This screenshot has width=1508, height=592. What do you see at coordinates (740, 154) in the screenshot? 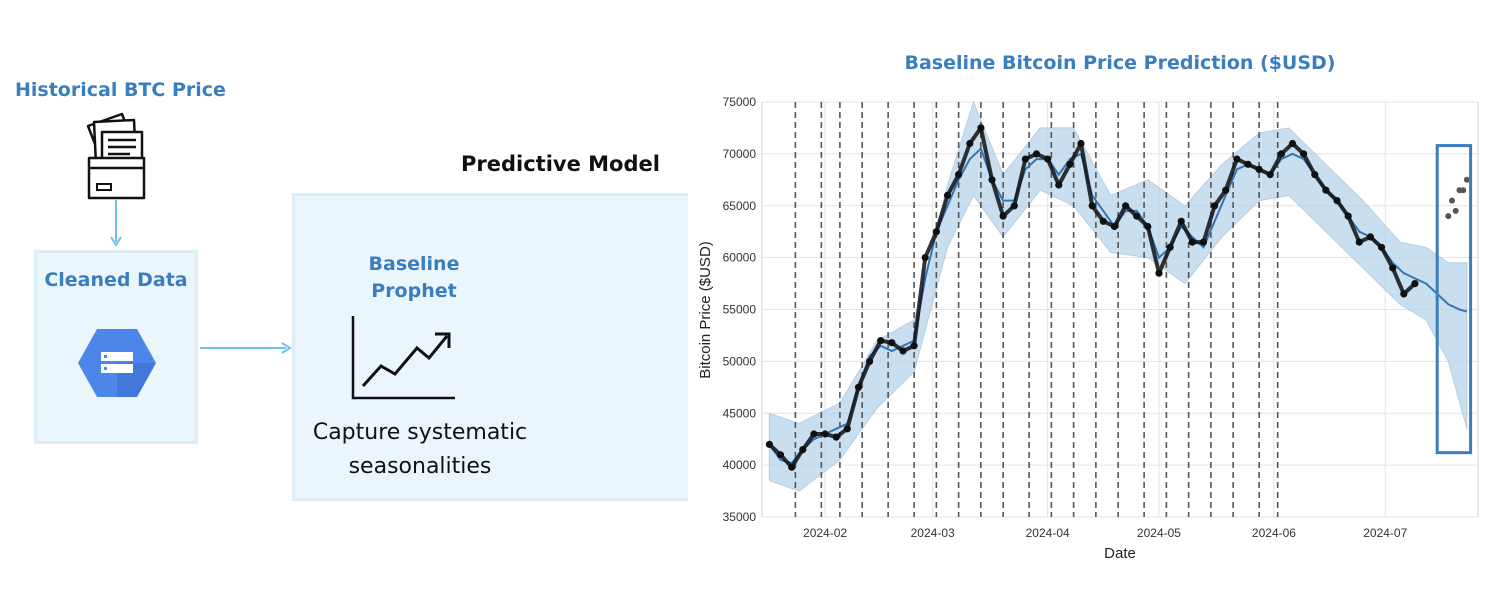
I see `y-tick-label: 70000` at bounding box center [740, 154].